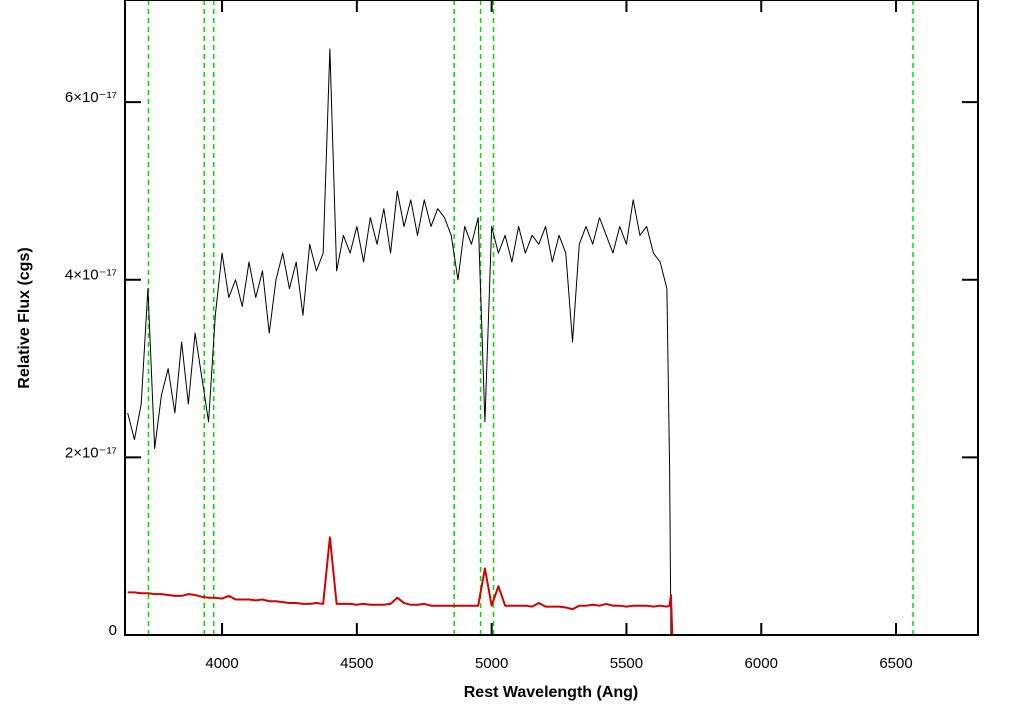  What do you see at coordinates (552, 585) in the screenshot?
I see `series-line` at bounding box center [552, 585].